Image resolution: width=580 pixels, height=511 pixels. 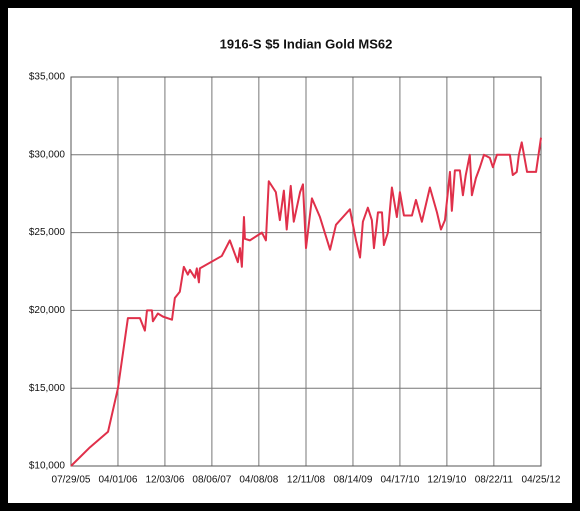 I want to click on x-tick-label: 04/01/06, so click(x=117, y=480).